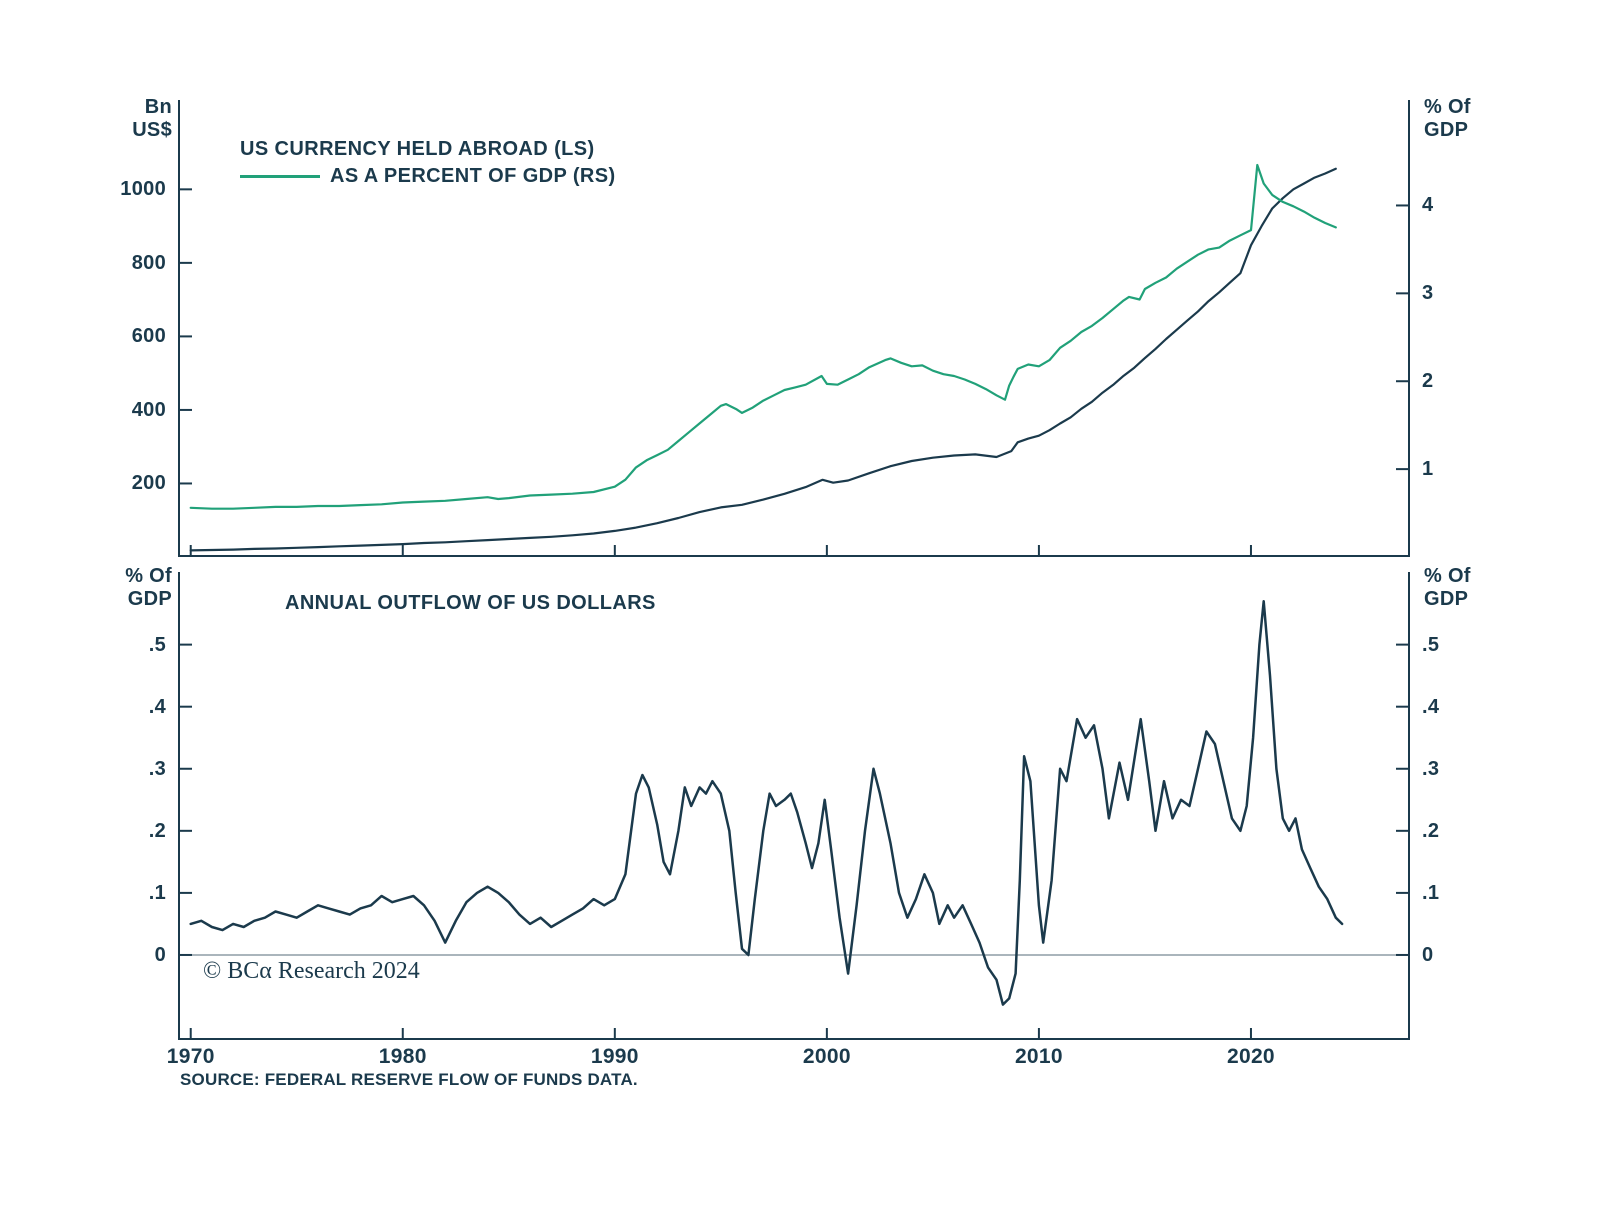 This screenshot has width=1600, height=1218. I want to click on left-axis-tick-label: 400, so click(148, 409).